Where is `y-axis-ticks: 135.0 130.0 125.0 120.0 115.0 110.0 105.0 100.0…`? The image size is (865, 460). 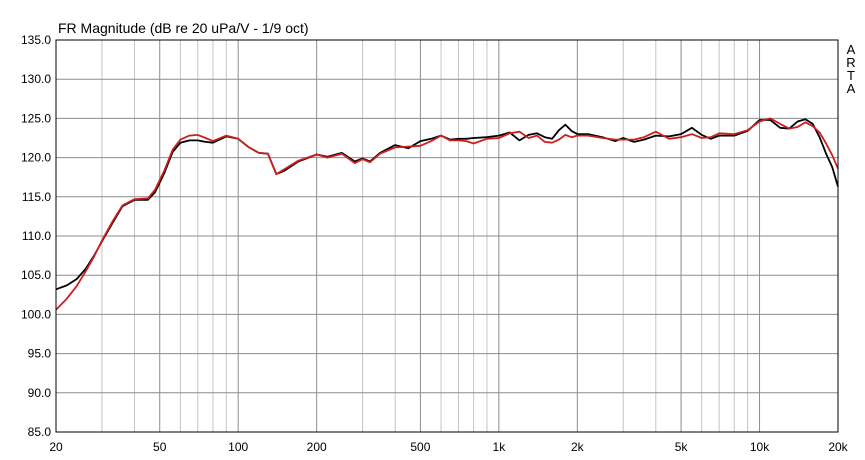
y-axis-ticks: 135.0 130.0 125.0 120.0 115.0 110.0 105.0 100.0… is located at coordinates (36, 236).